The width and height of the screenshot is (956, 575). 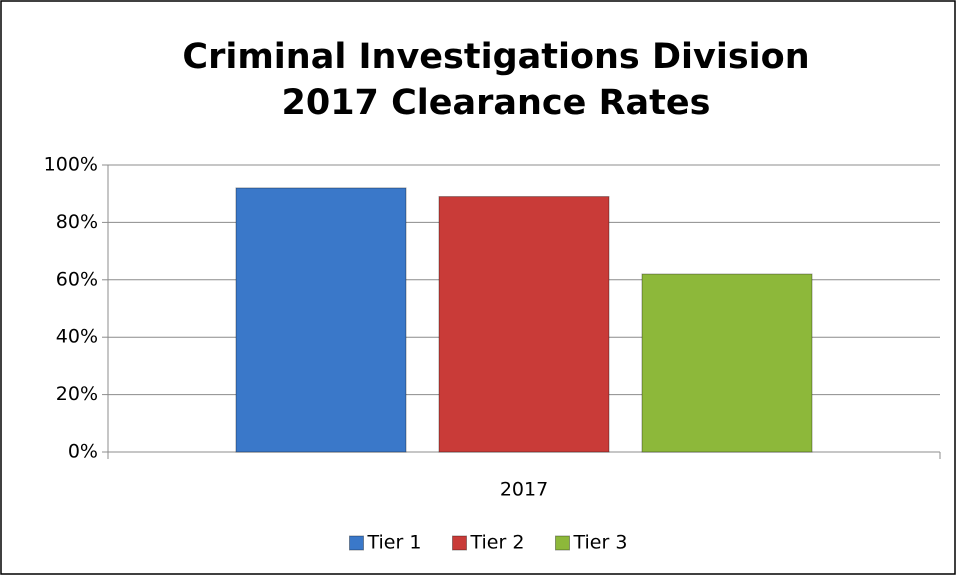 I want to click on y-tick-label: 100%, so click(x=71, y=165).